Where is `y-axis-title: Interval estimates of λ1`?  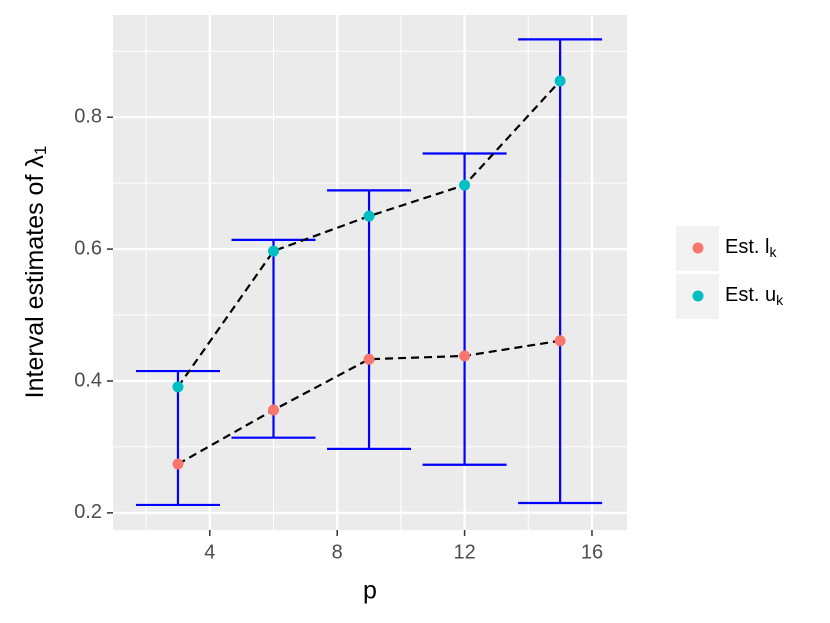 y-axis-title: Interval estimates of λ1 is located at coordinates (36, 272).